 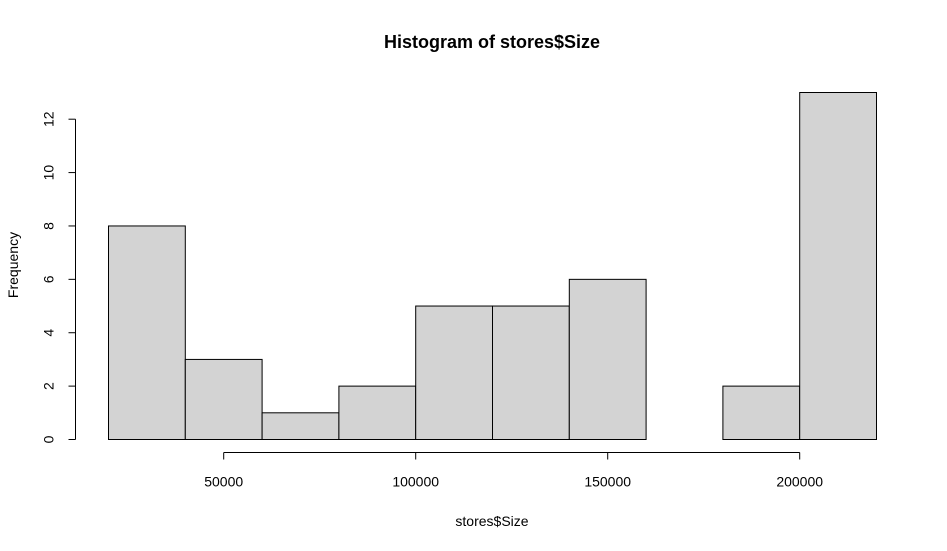 I want to click on y-tick-label: 4, so click(x=49, y=333).